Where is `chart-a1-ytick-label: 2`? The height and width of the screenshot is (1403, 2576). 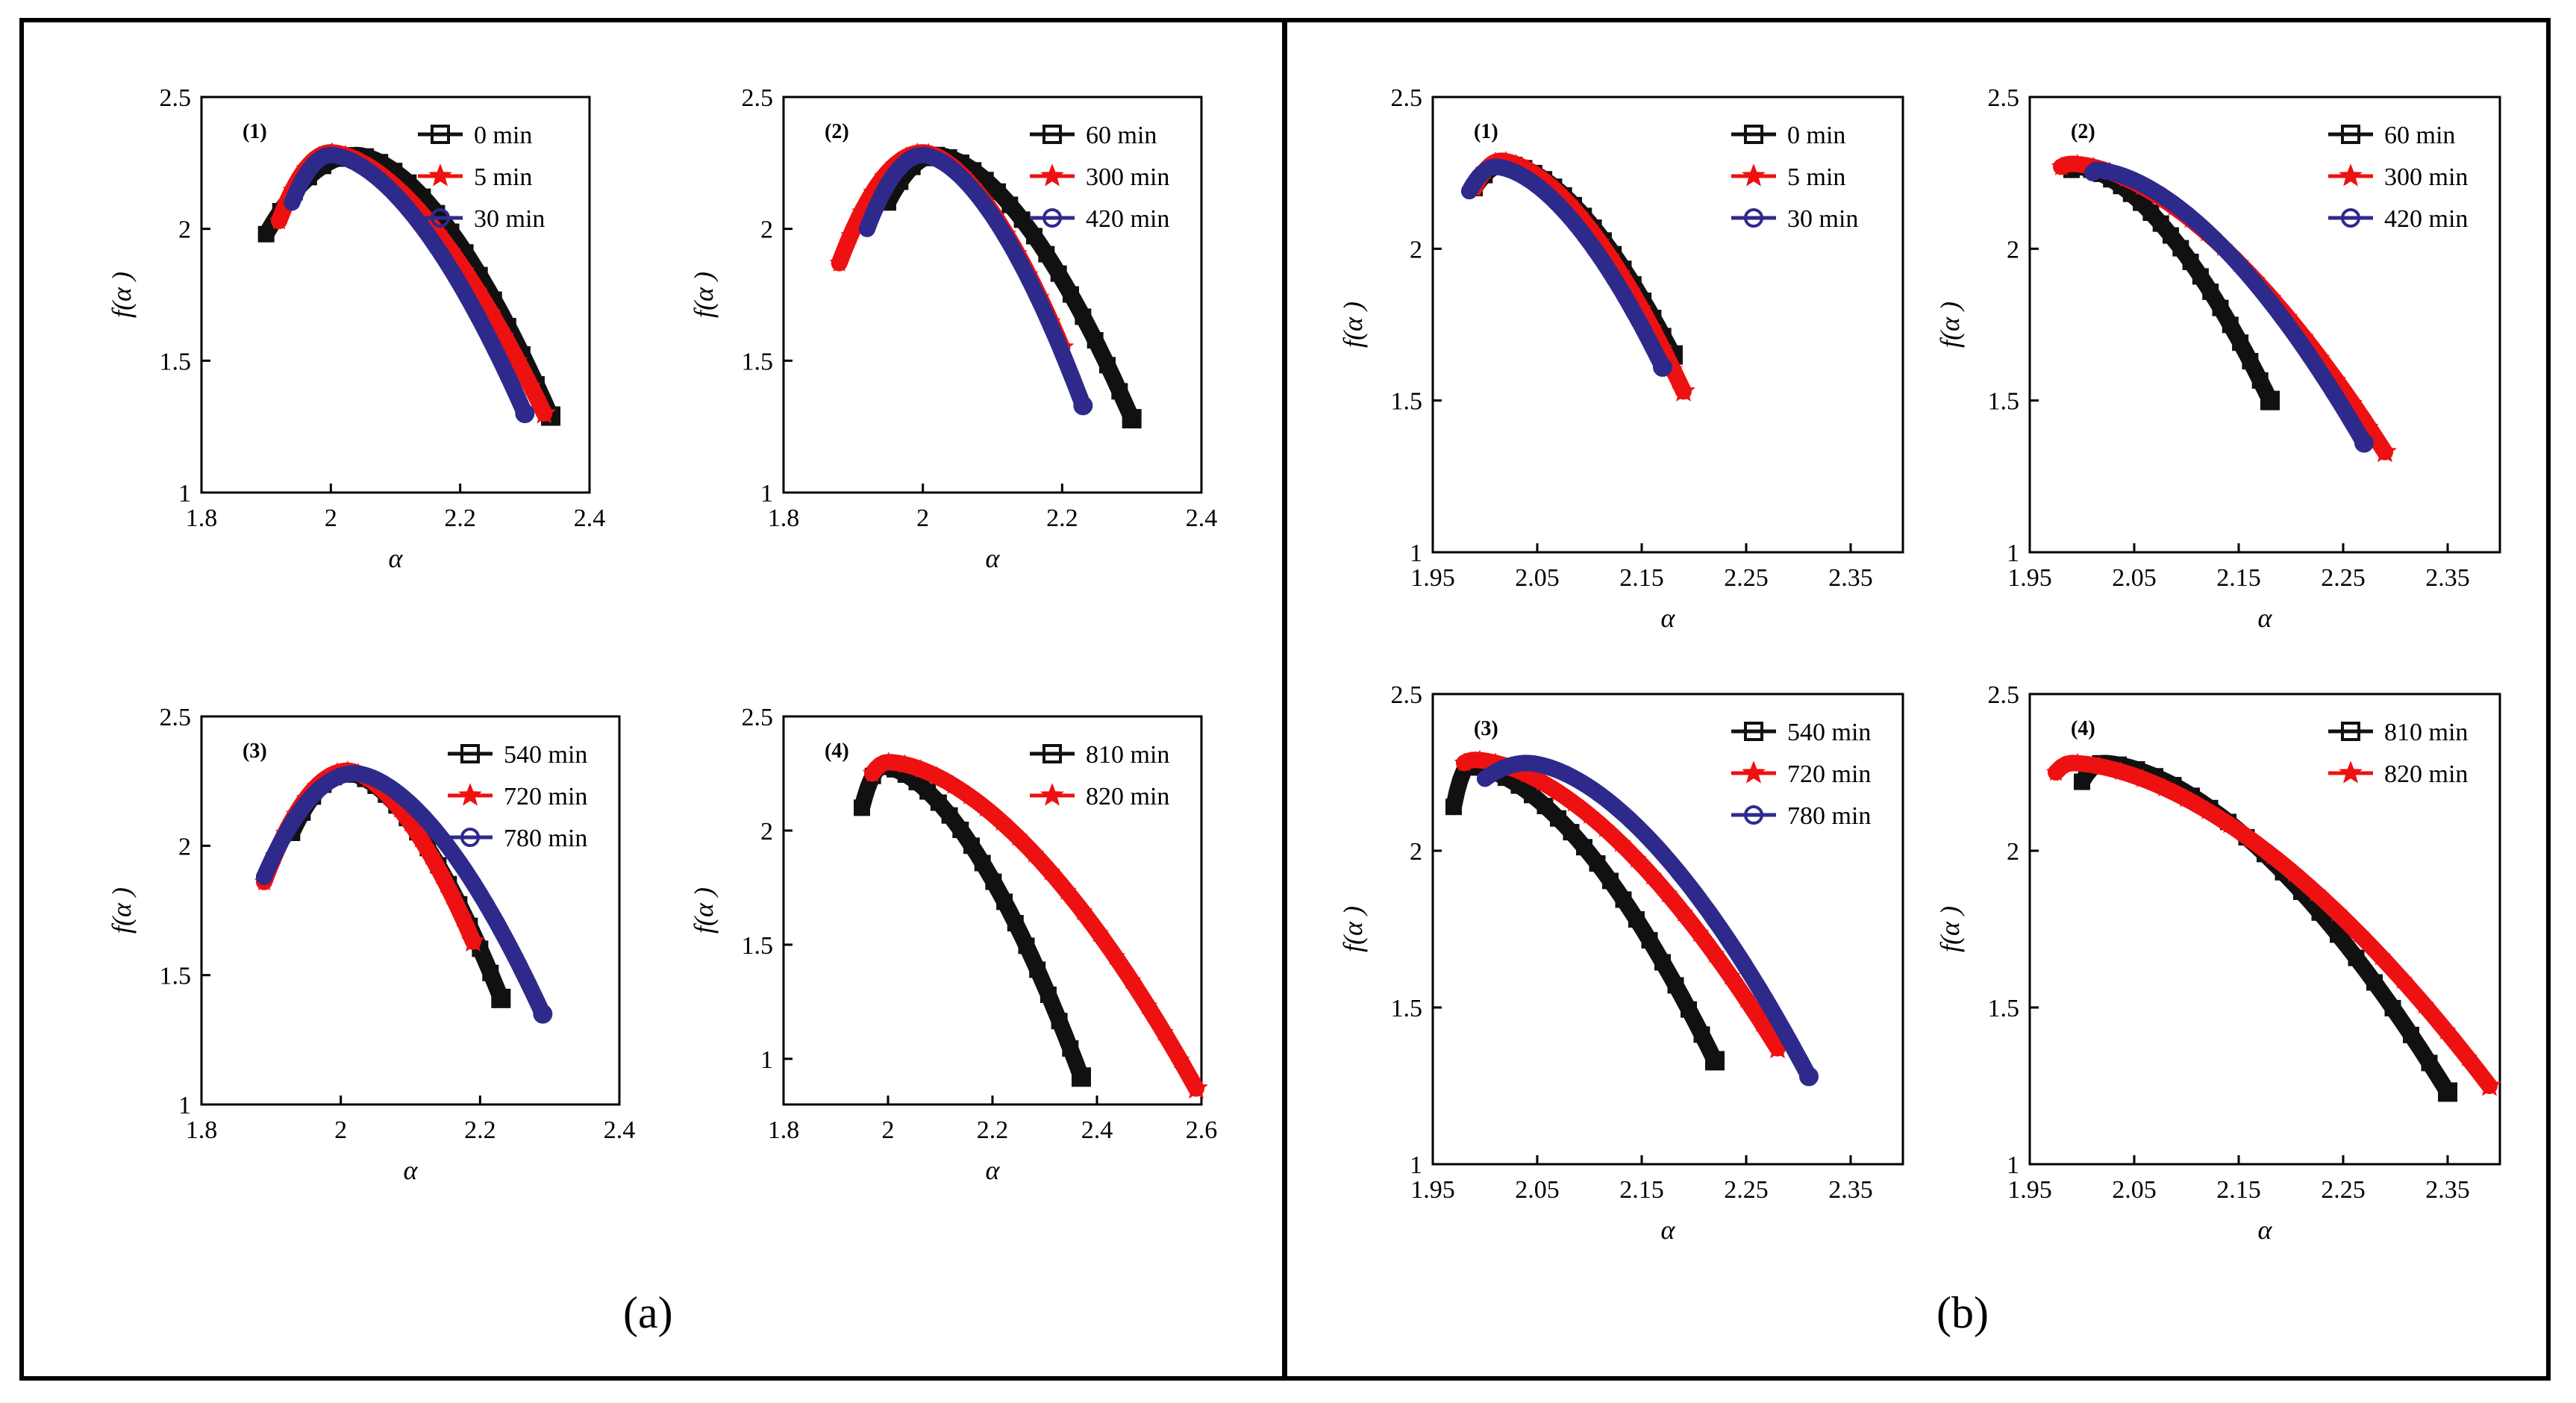
chart-a1-ytick-label: 2 is located at coordinates (184, 230).